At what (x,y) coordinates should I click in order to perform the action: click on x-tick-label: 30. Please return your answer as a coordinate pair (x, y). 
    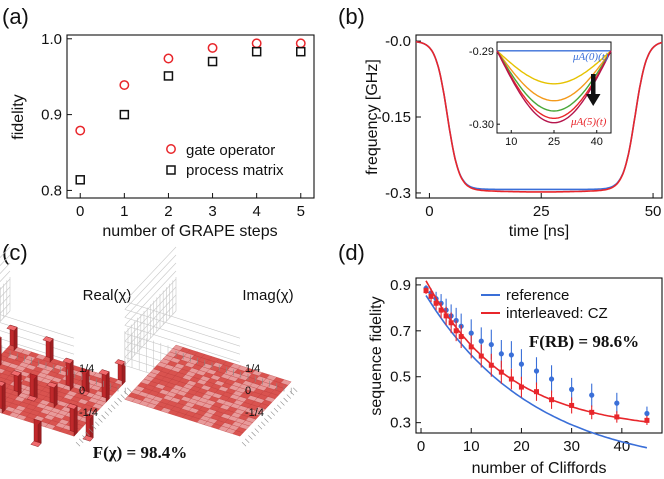
    Looking at the image, I should click on (571, 446).